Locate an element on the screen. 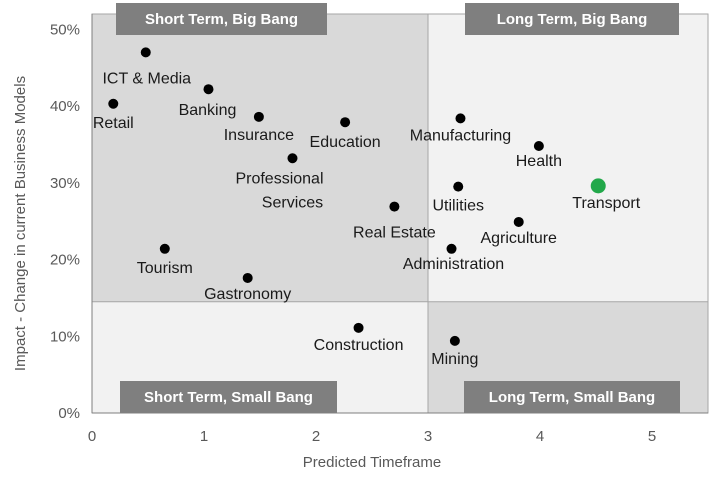 This screenshot has width=720, height=485. quadrant-label-box-top-right is located at coordinates (572, 19).